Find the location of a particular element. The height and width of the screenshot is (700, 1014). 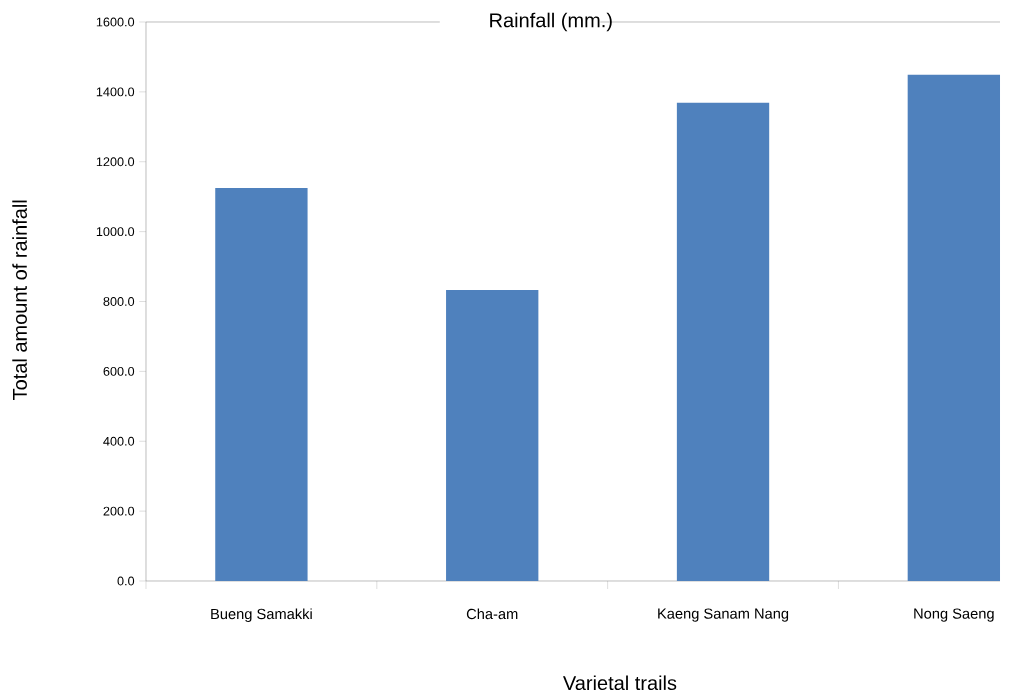

x-axis-title: Varietal trails is located at coordinates (620, 683).